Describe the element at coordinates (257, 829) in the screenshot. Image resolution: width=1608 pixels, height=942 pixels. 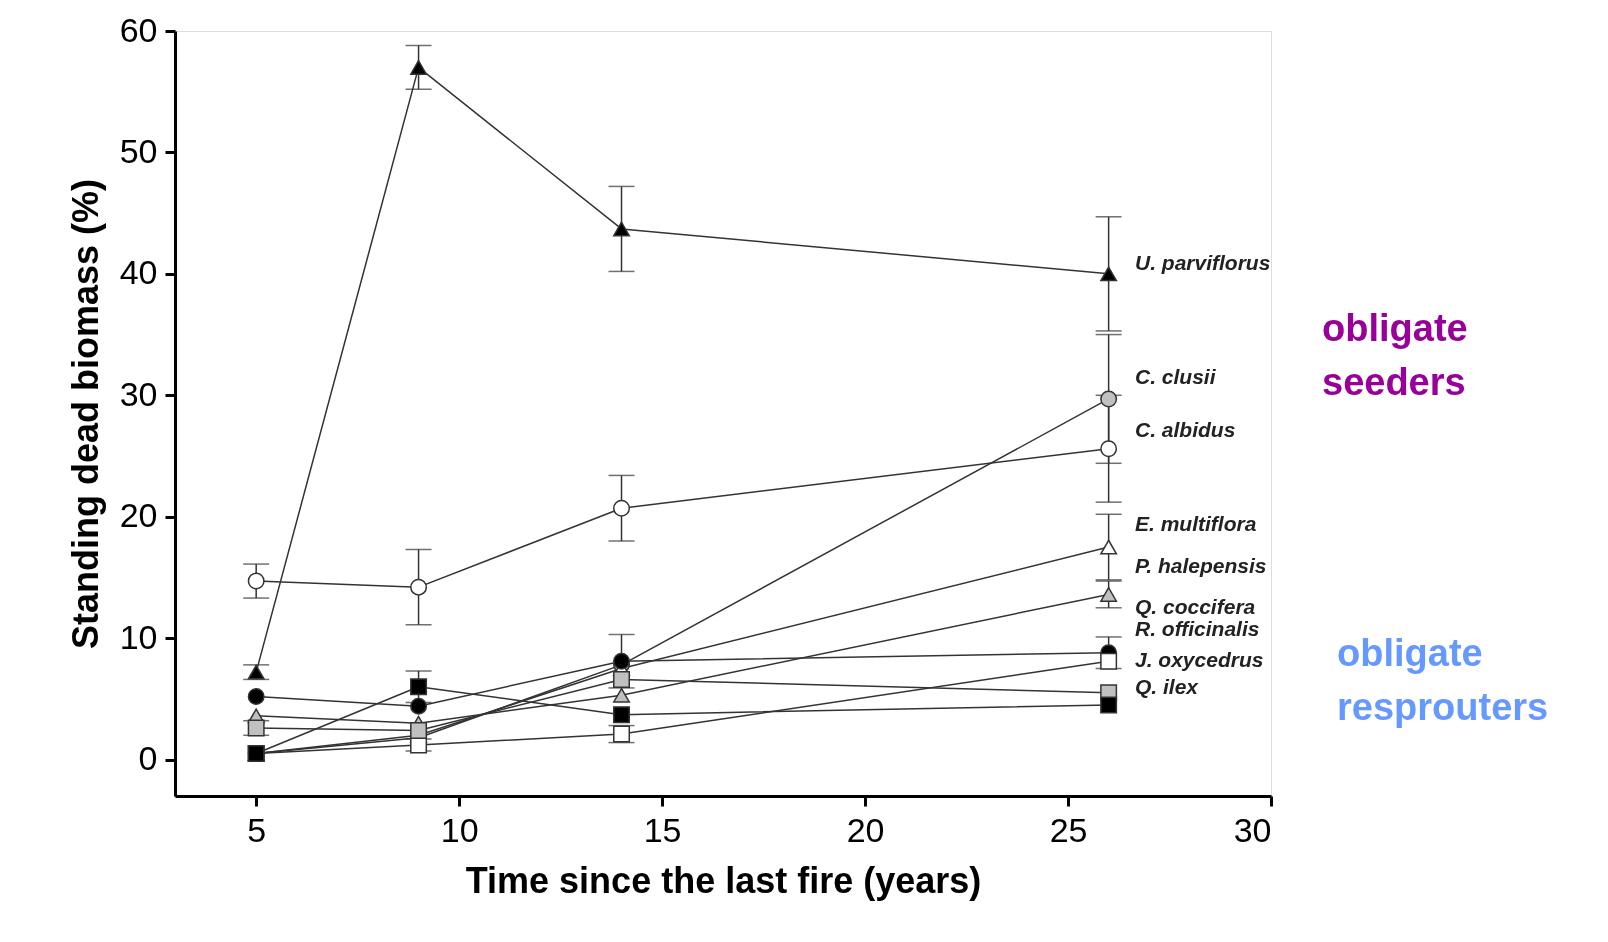
I see `x-tick-label: 5` at that location.